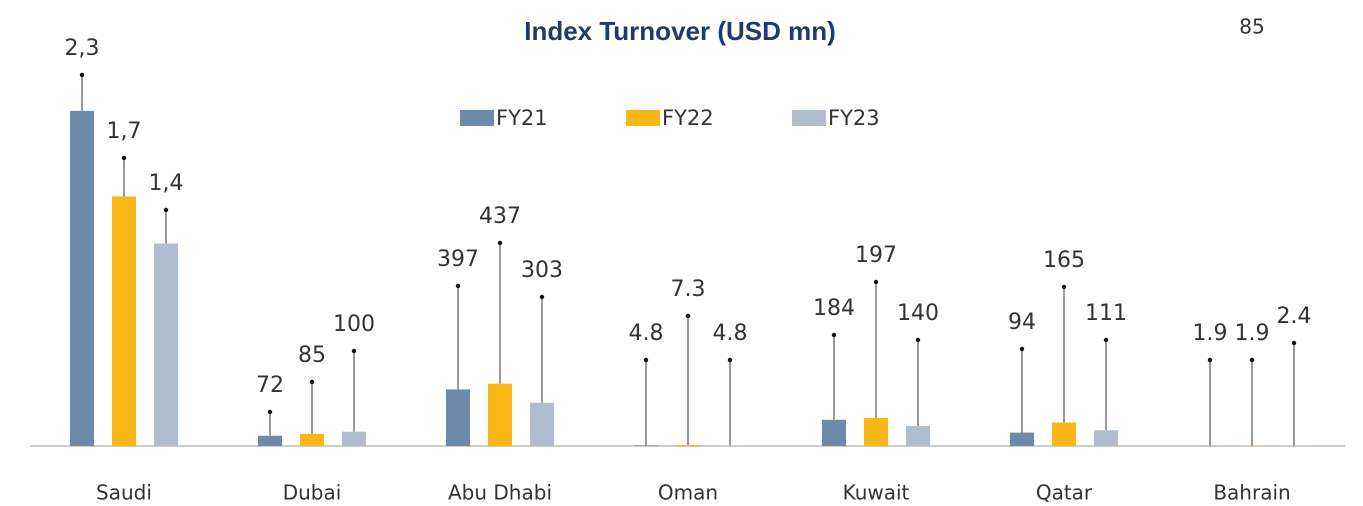 This screenshot has height=506, width=1363. Describe the element at coordinates (1251, 27) in the screenshot. I see `annotation: 85` at that location.